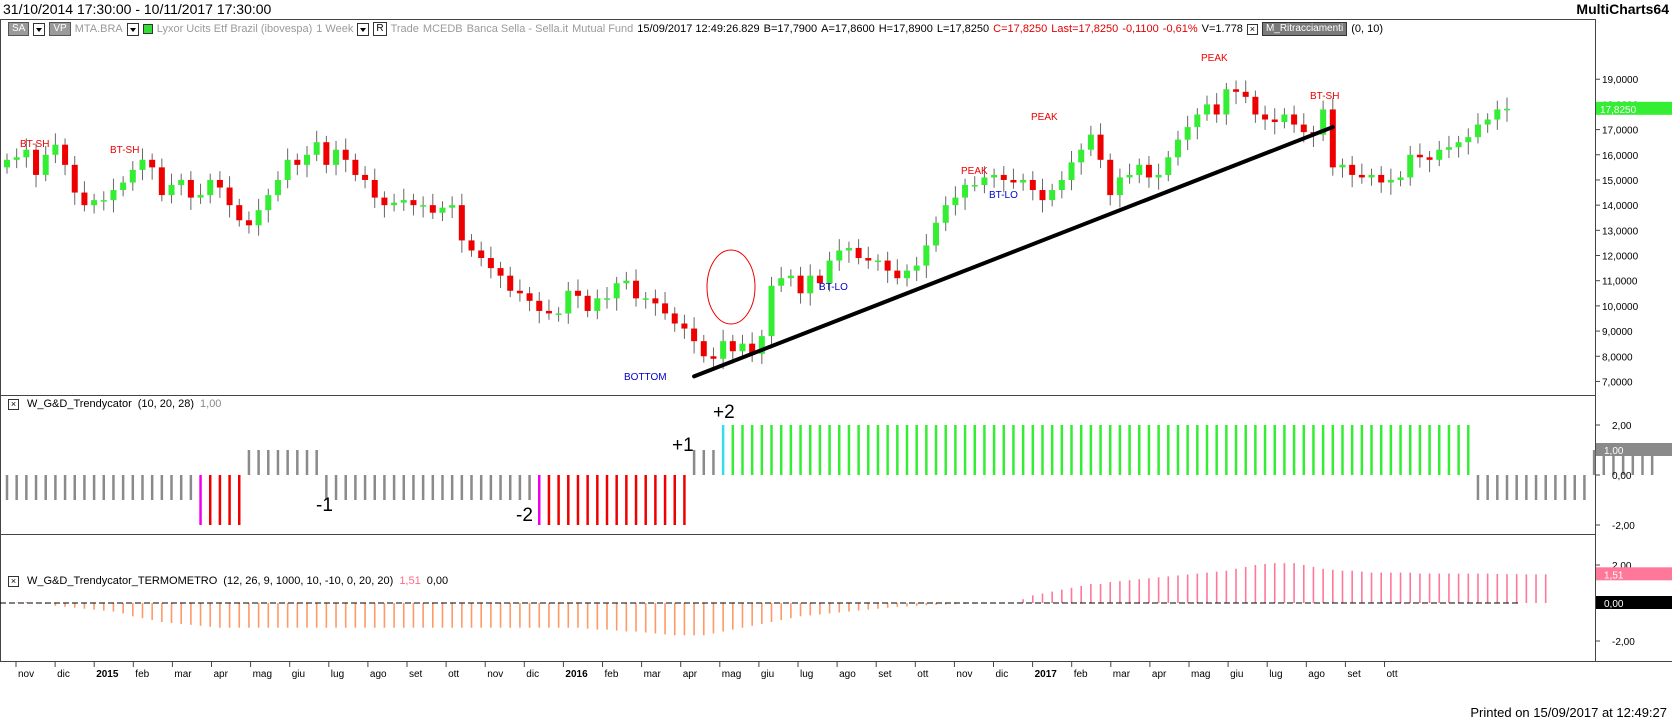 The height and width of the screenshot is (723, 1672). I want to click on annot-minus1: -1, so click(324, 505).